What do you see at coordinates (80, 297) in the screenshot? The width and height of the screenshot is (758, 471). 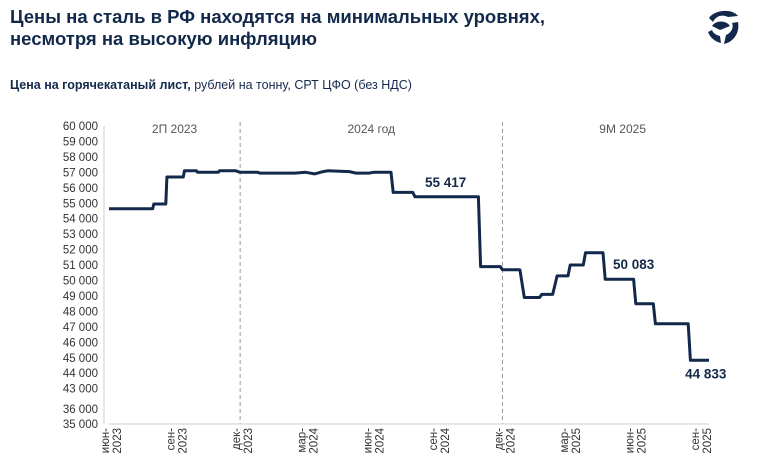 I see `y-tick-label: 49 000` at bounding box center [80, 297].